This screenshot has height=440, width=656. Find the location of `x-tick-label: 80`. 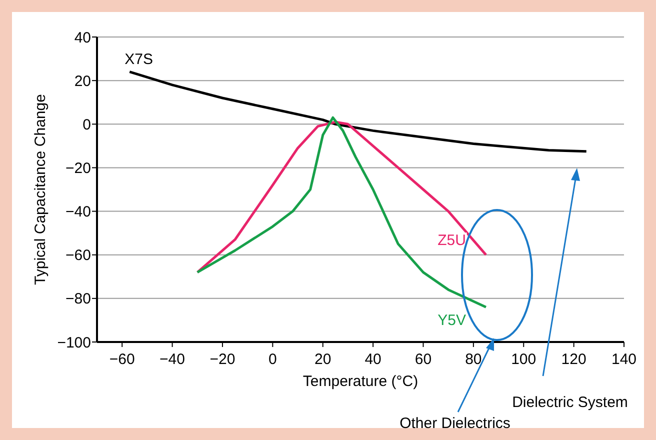

x-tick-label: 80 is located at coordinates (473, 359).